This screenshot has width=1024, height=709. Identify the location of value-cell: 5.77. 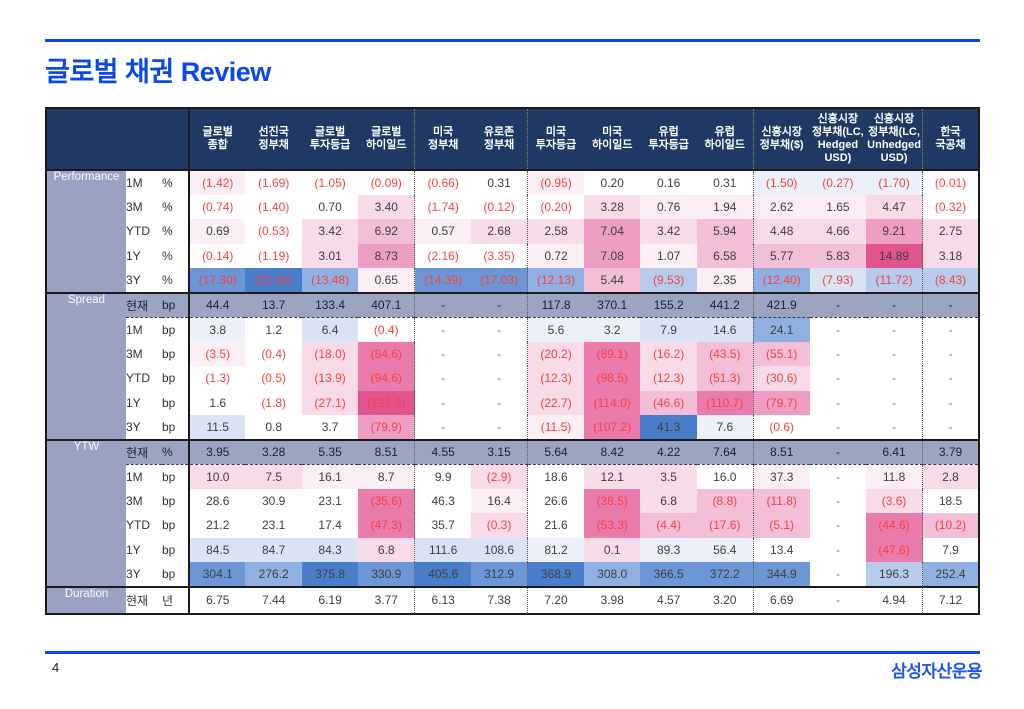
(781, 255).